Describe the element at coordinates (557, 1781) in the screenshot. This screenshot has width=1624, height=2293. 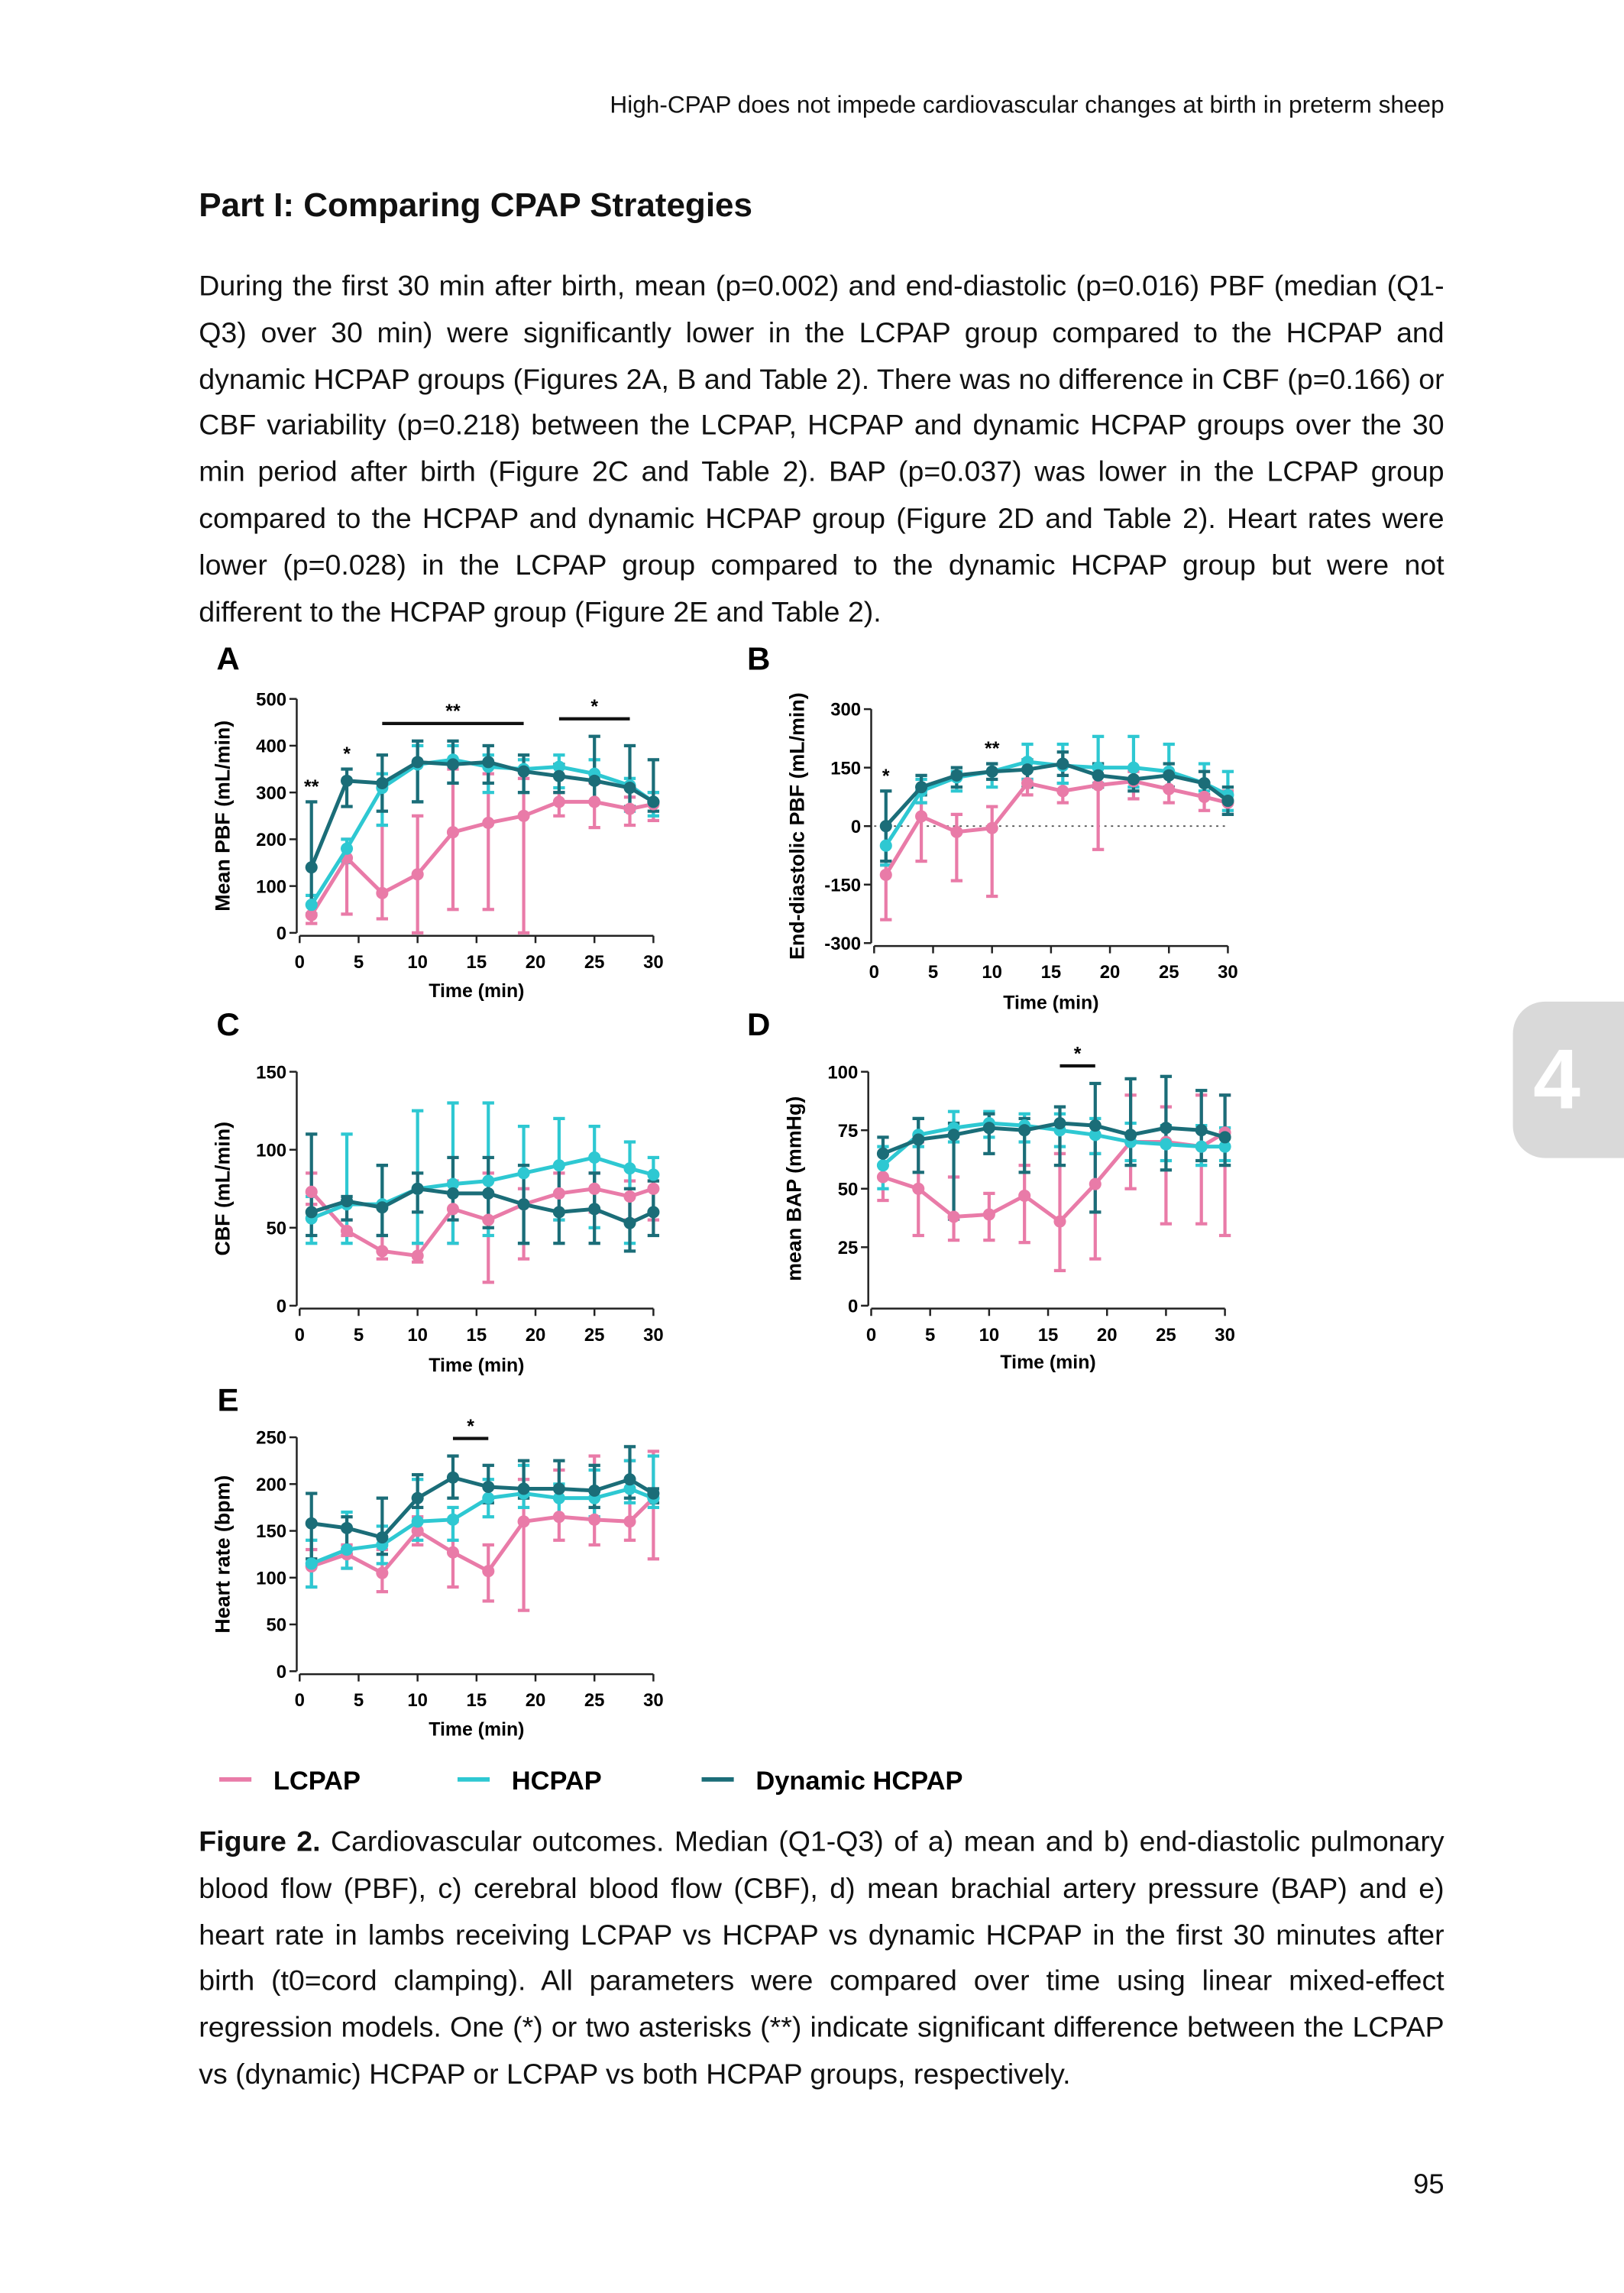
I see `legend-label: HCPAP` at that location.